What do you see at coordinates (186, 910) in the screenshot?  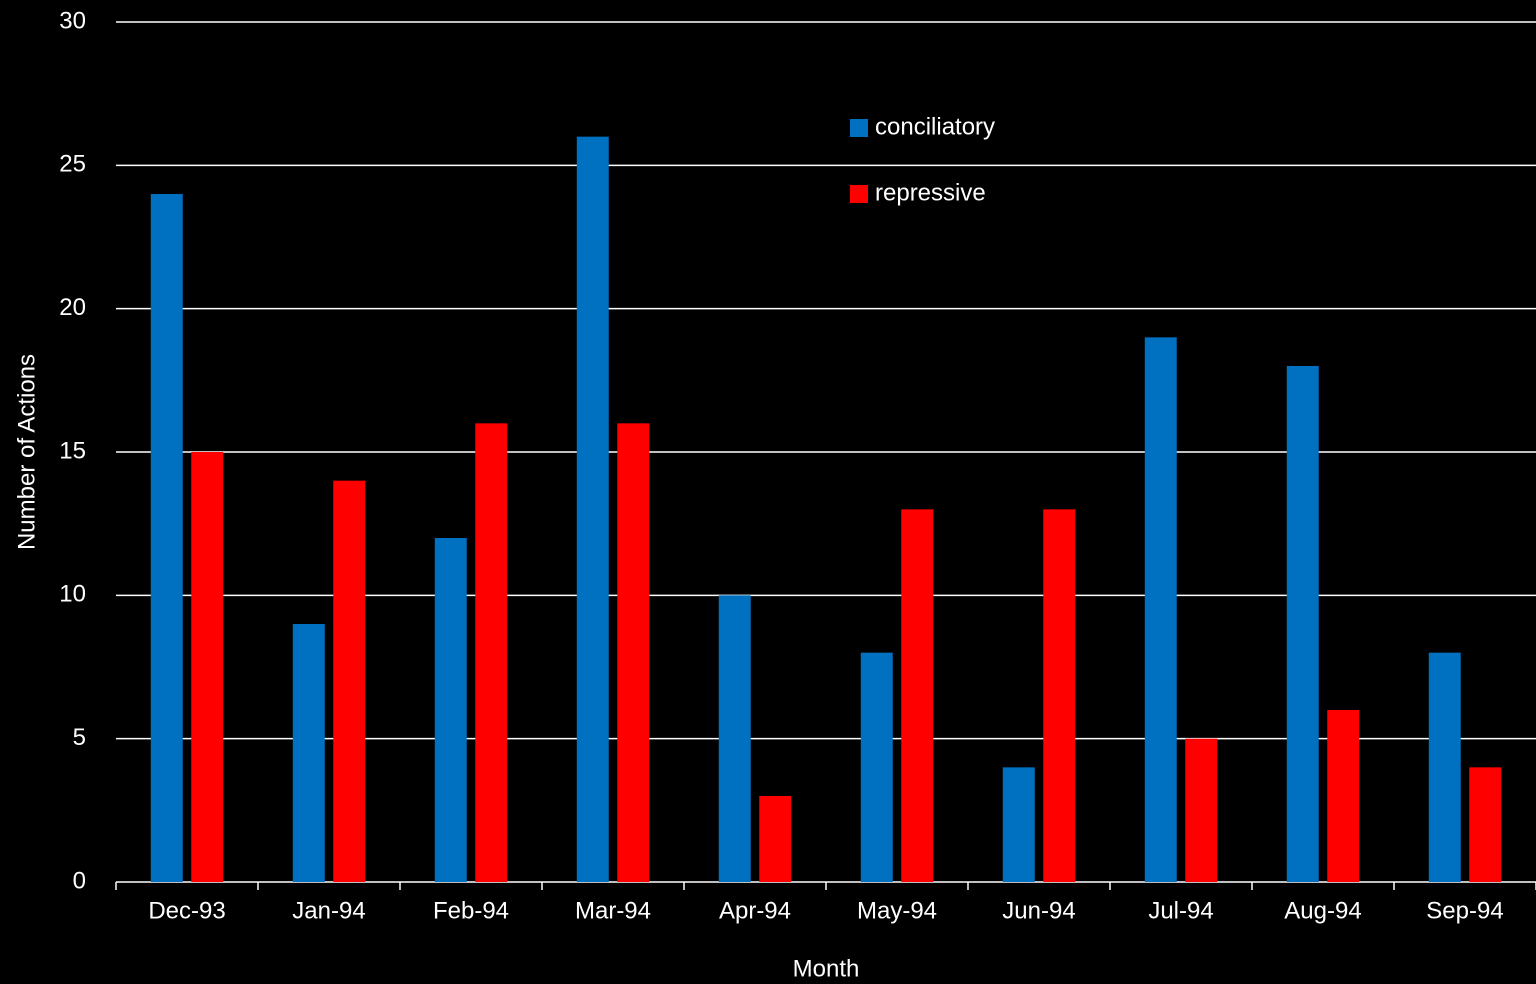 I see `x-tick-label: Dec-93` at bounding box center [186, 910].